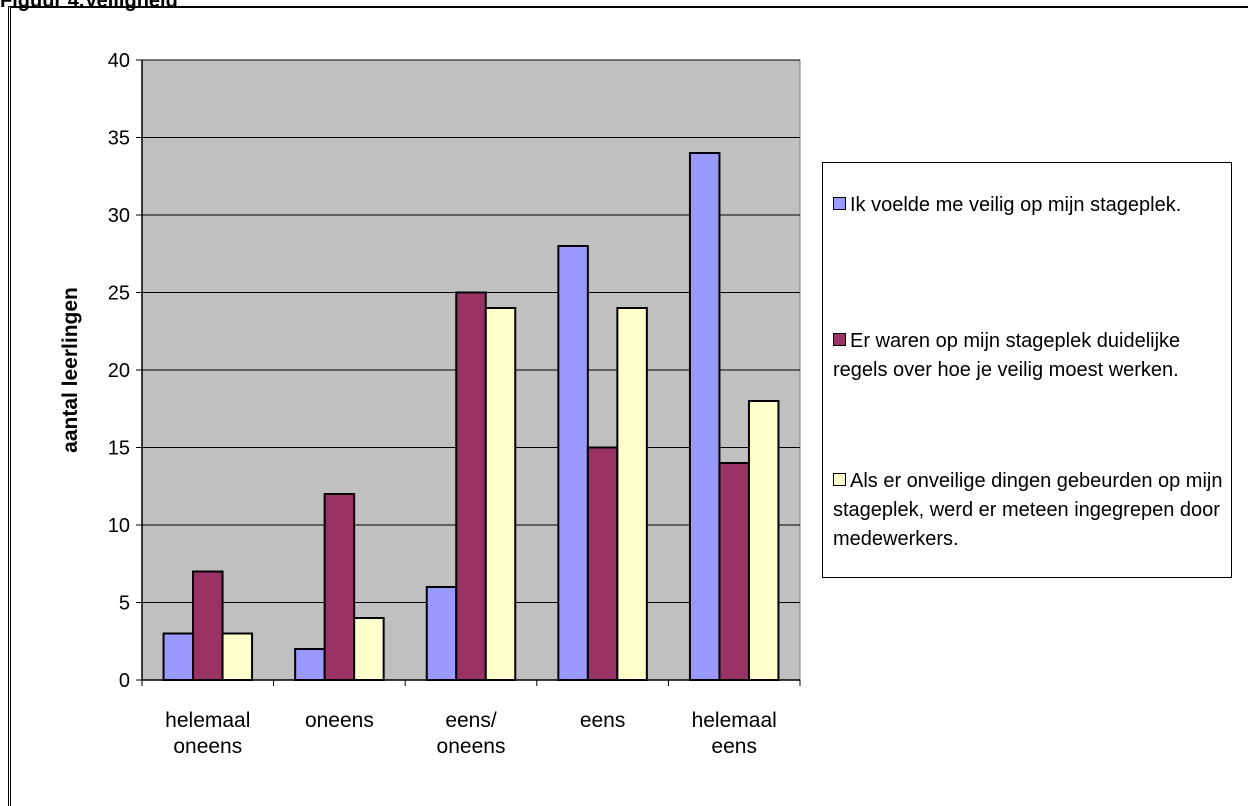  What do you see at coordinates (119, 294) in the screenshot?
I see `y-tick-label: 25` at bounding box center [119, 294].